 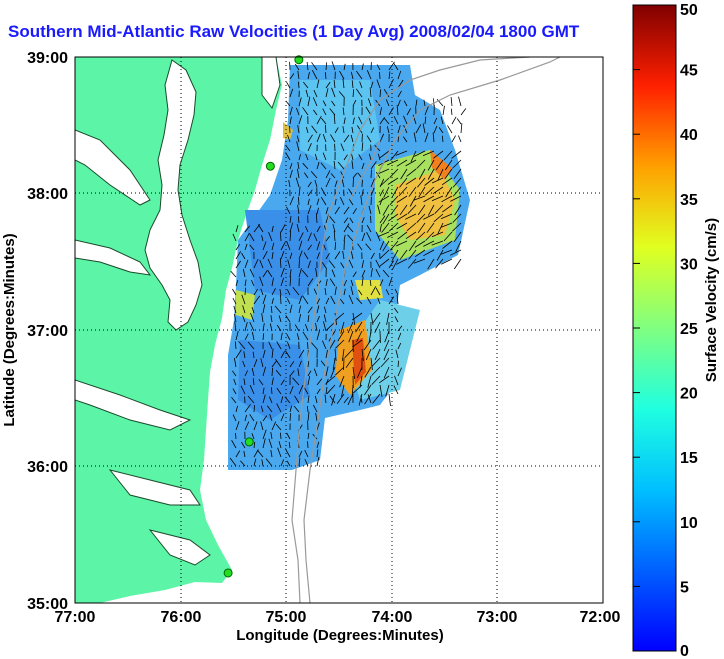 What do you see at coordinates (340, 635) in the screenshot?
I see `x-axis-label: Longitude (Degrees:Minutes)` at bounding box center [340, 635].